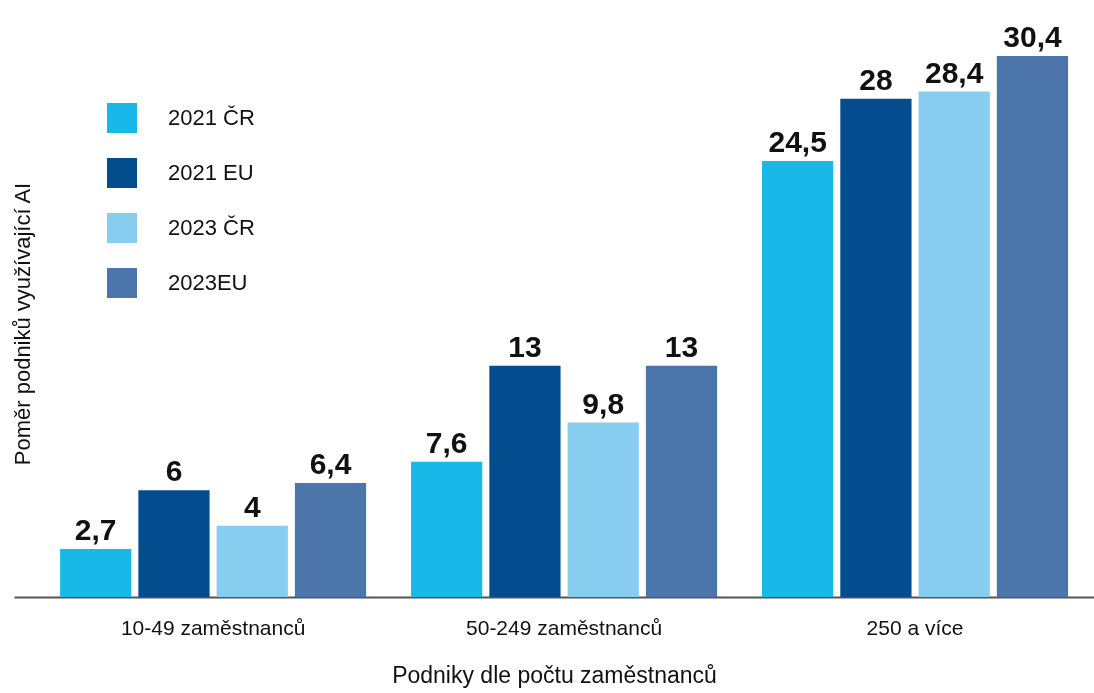 The height and width of the screenshot is (693, 1094). Describe the element at coordinates (211, 117) in the screenshot. I see `legend-label: 2021 ČR` at that location.